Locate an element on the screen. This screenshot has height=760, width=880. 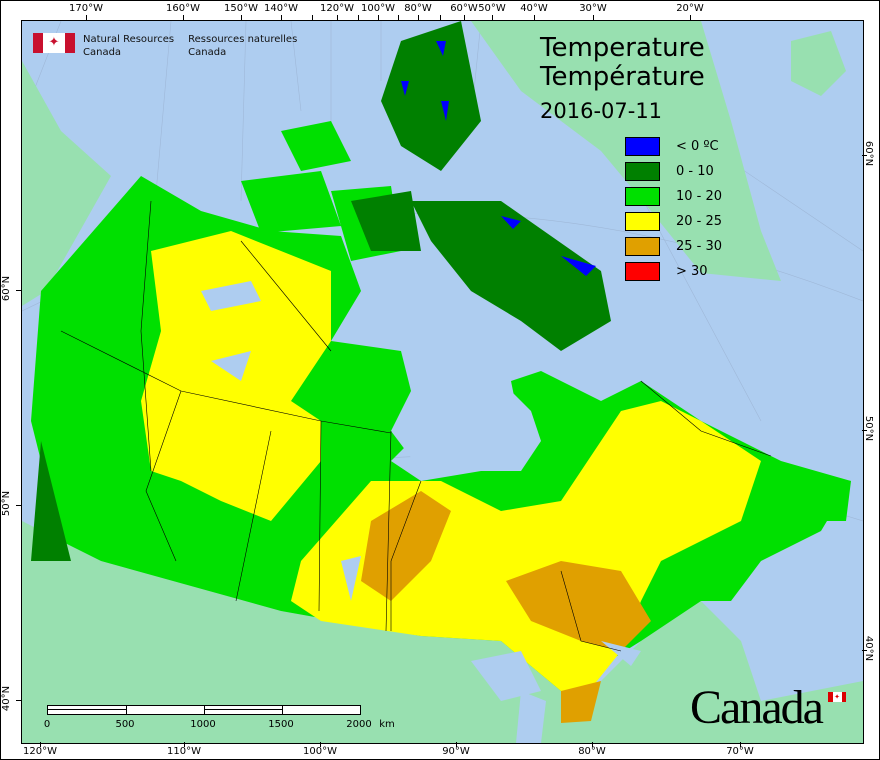
legend: < 0 ºC 0 - 10 10 - 20 20 - 25 25 - 30 > 30 is located at coordinates (673, 209).